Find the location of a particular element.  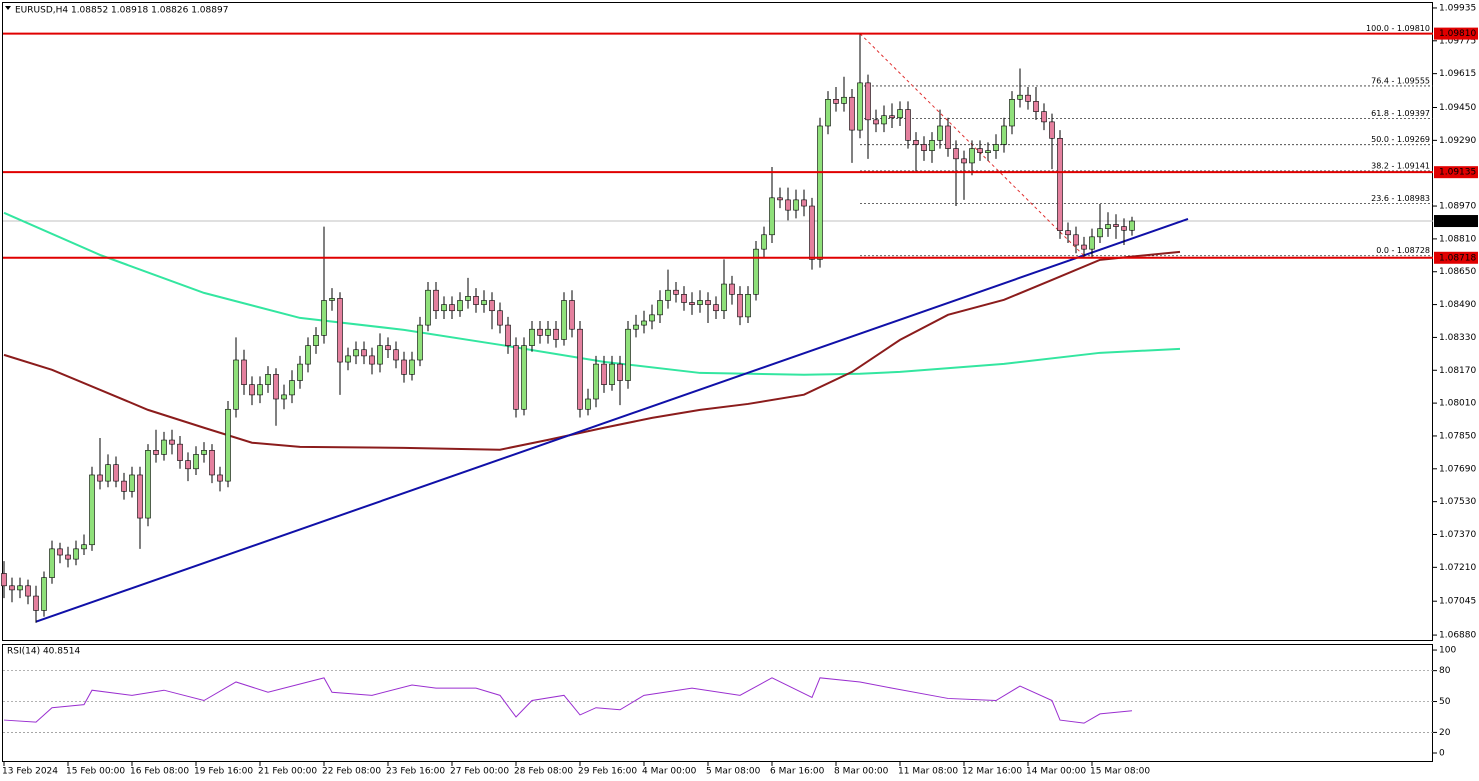

fib-label: 0.0 - 1.08728 is located at coordinates (1403, 250).